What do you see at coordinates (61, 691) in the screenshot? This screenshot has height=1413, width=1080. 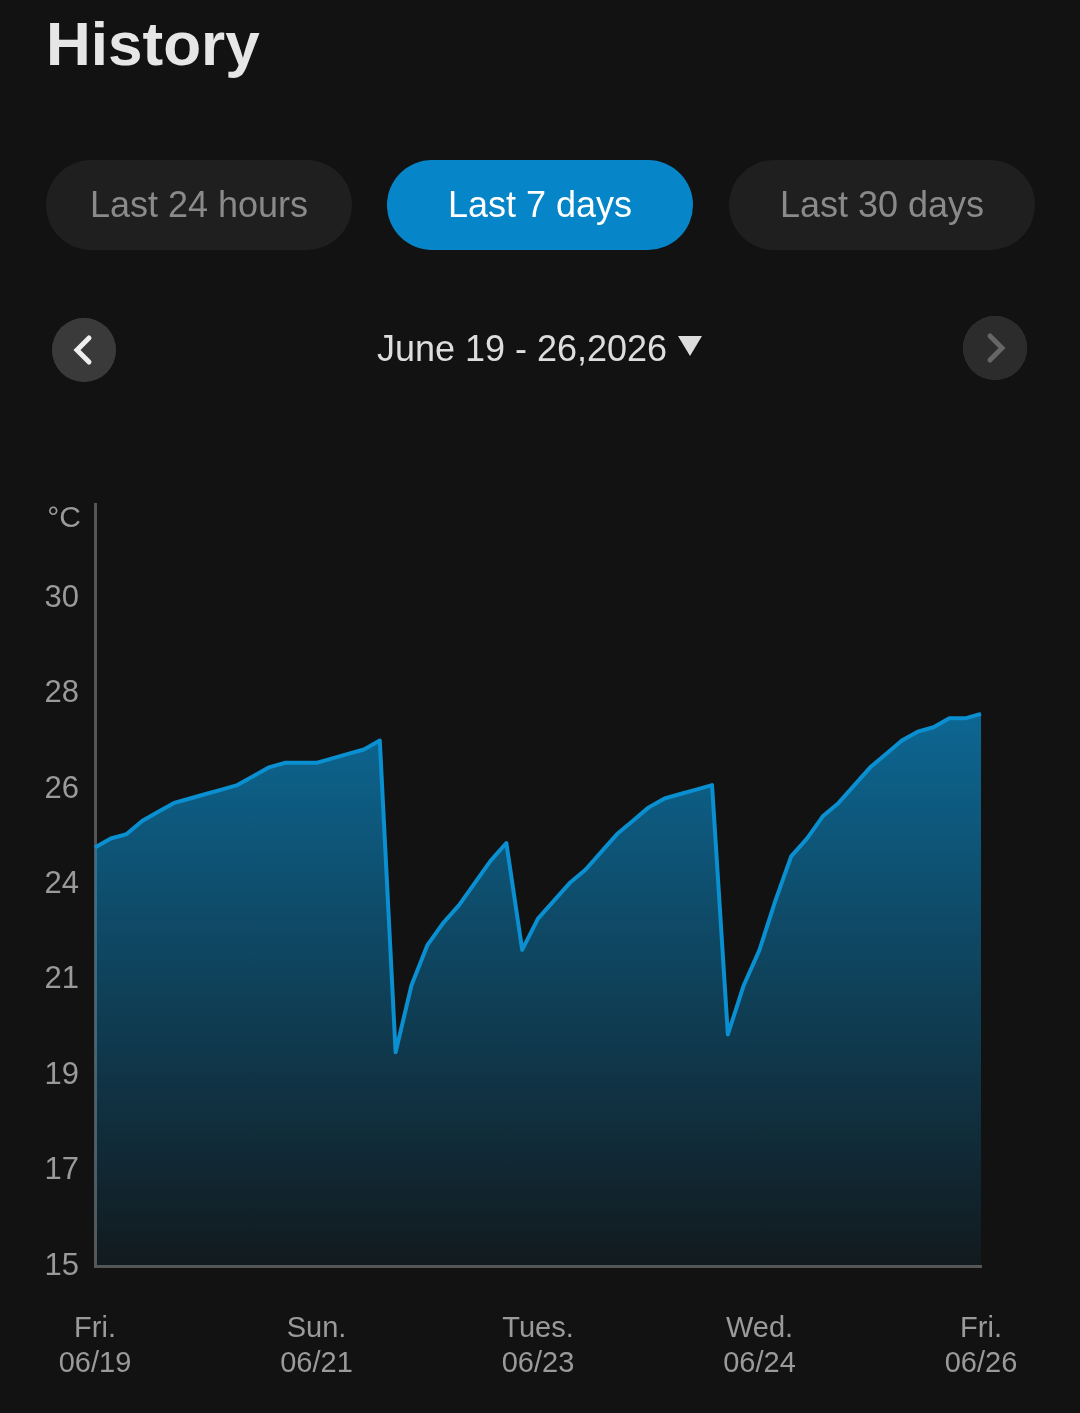 I see `y-tick-label: 28` at bounding box center [61, 691].